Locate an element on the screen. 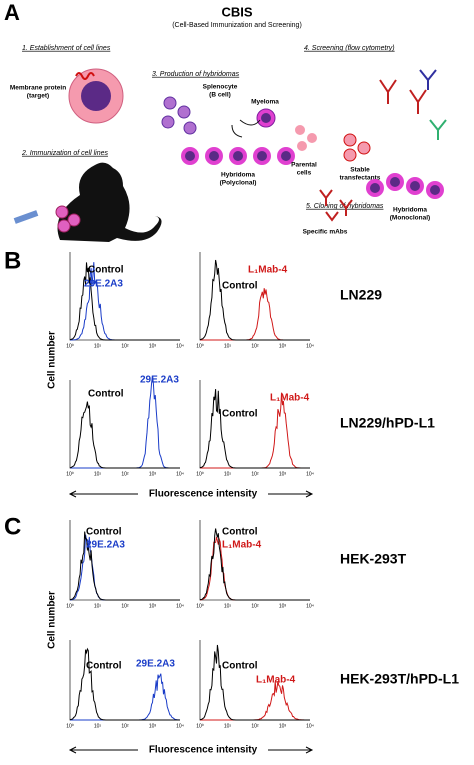 The height and width of the screenshot is (765, 474). annotation: (Monoclonal) is located at coordinates (410, 218).